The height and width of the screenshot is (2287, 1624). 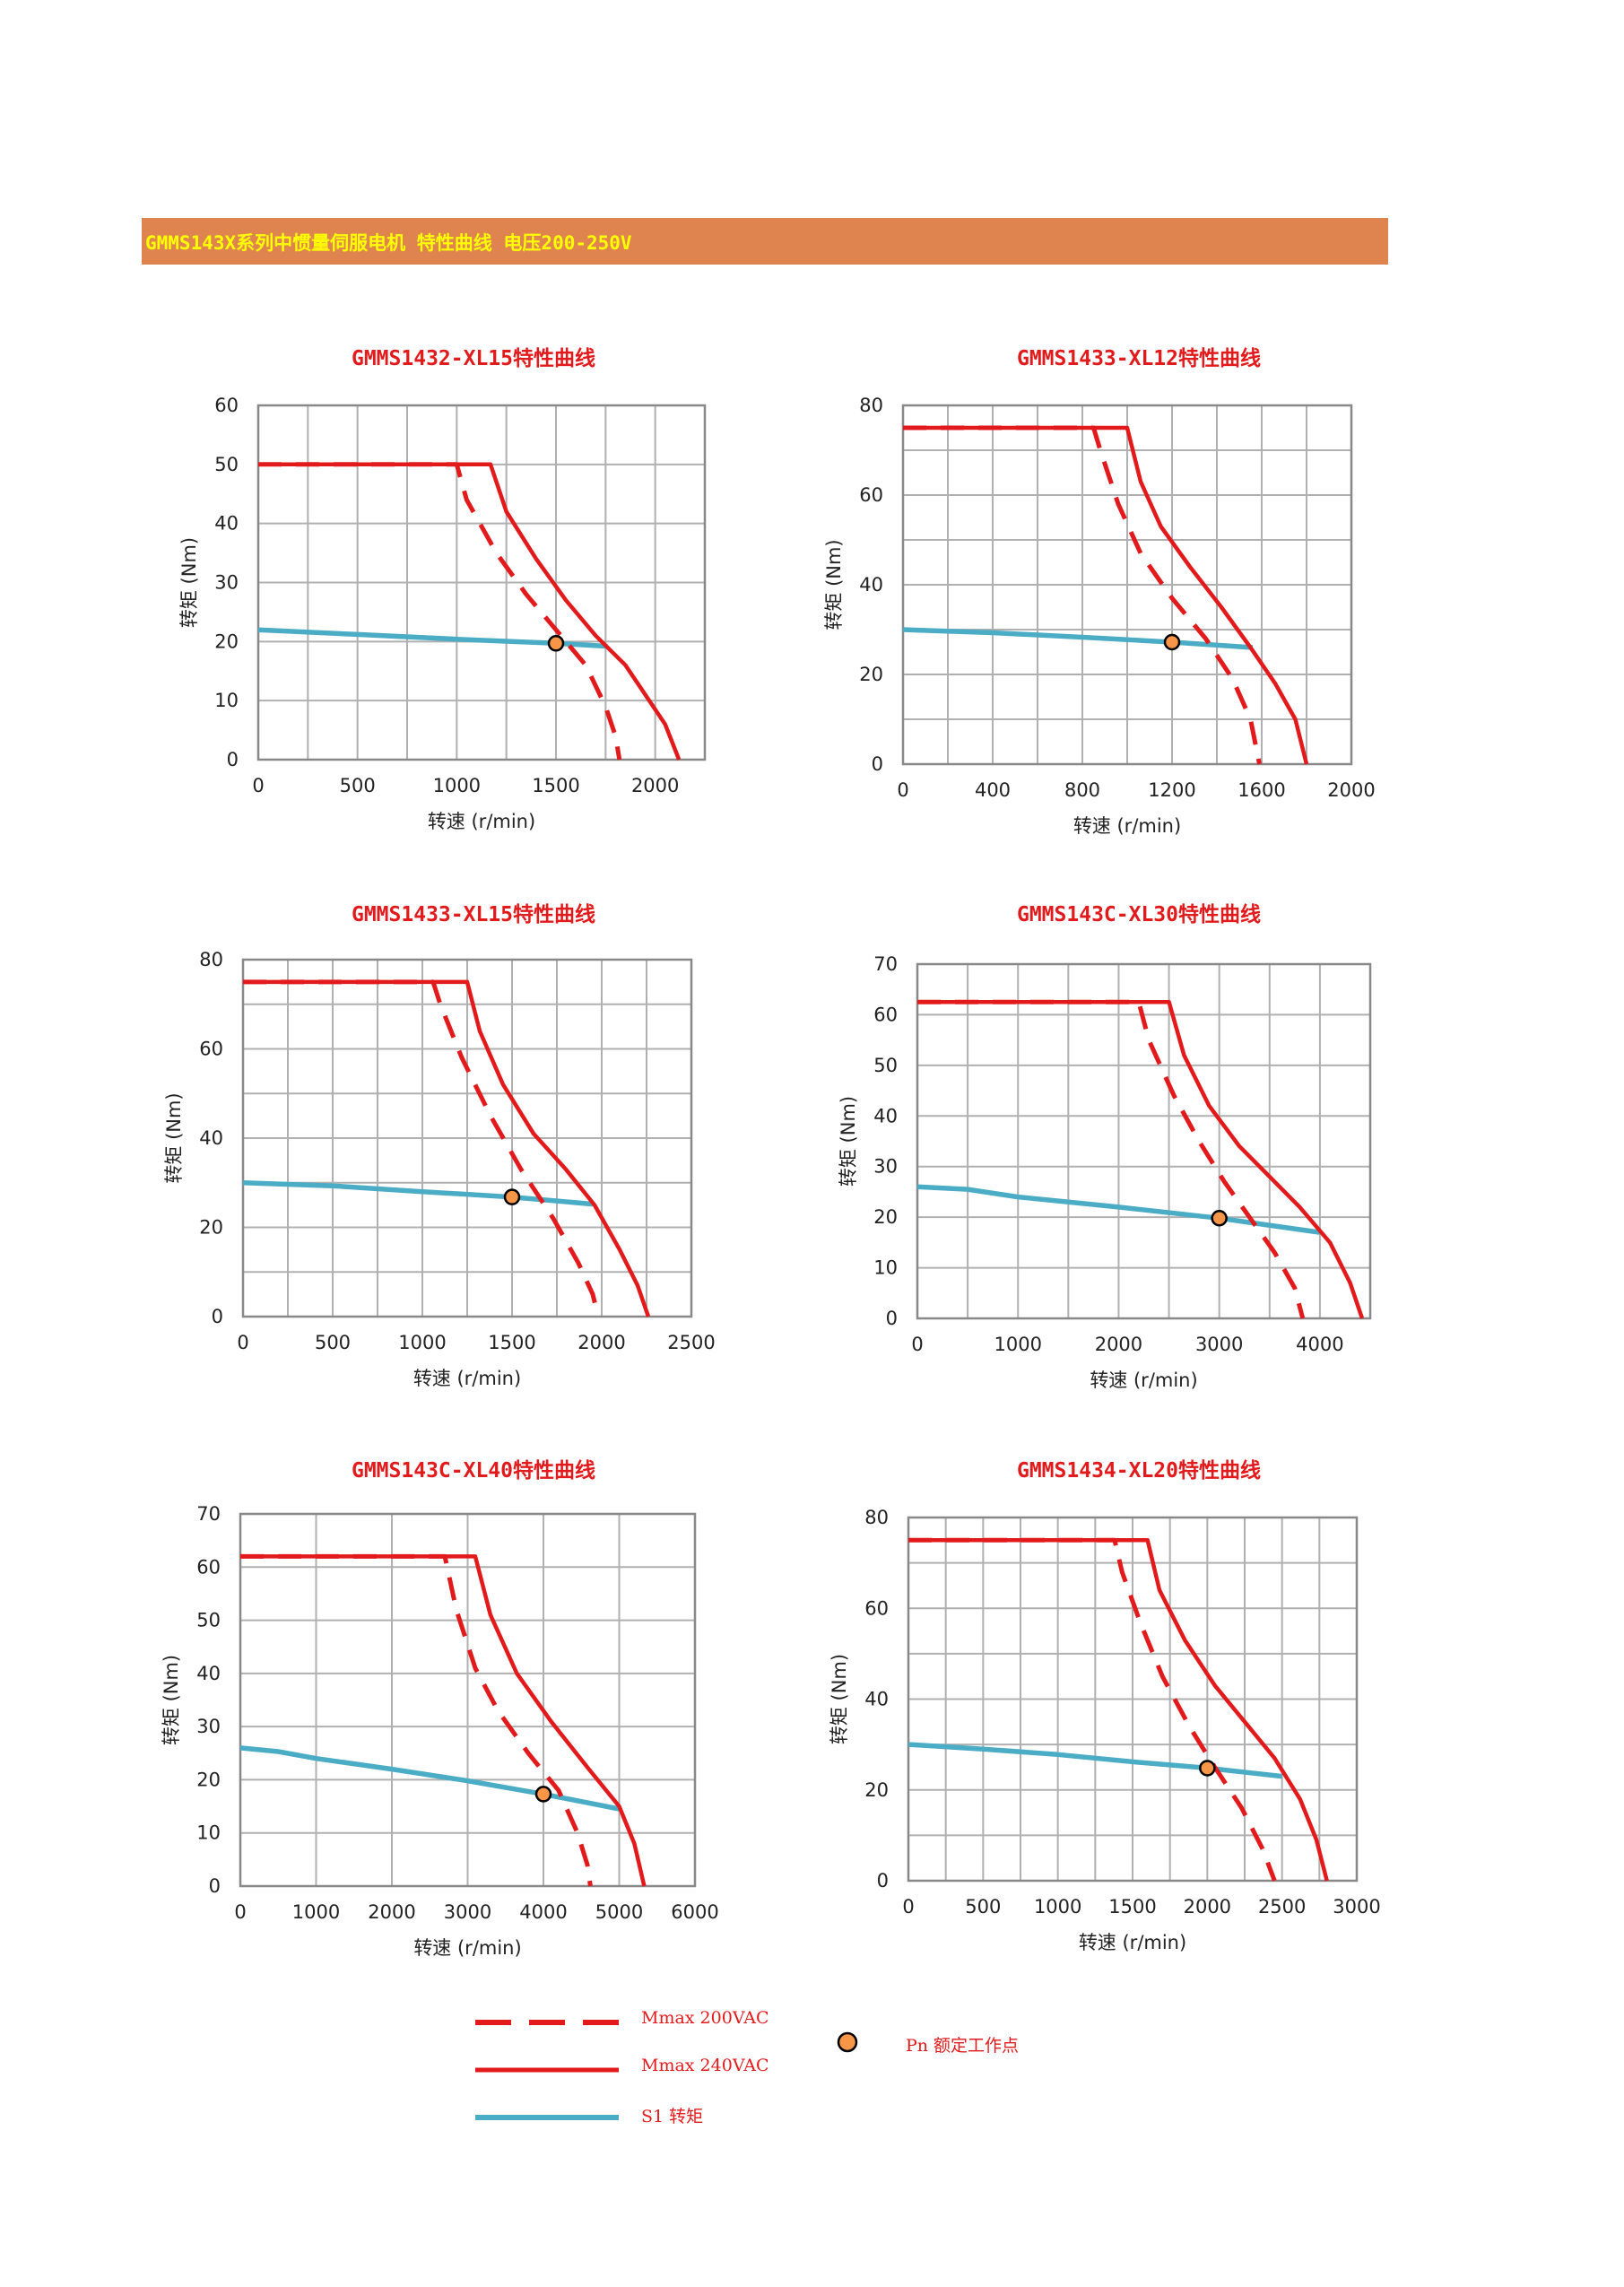 I want to click on chart-title: GMMS143C-XL30特性曲线, so click(x=1138, y=914).